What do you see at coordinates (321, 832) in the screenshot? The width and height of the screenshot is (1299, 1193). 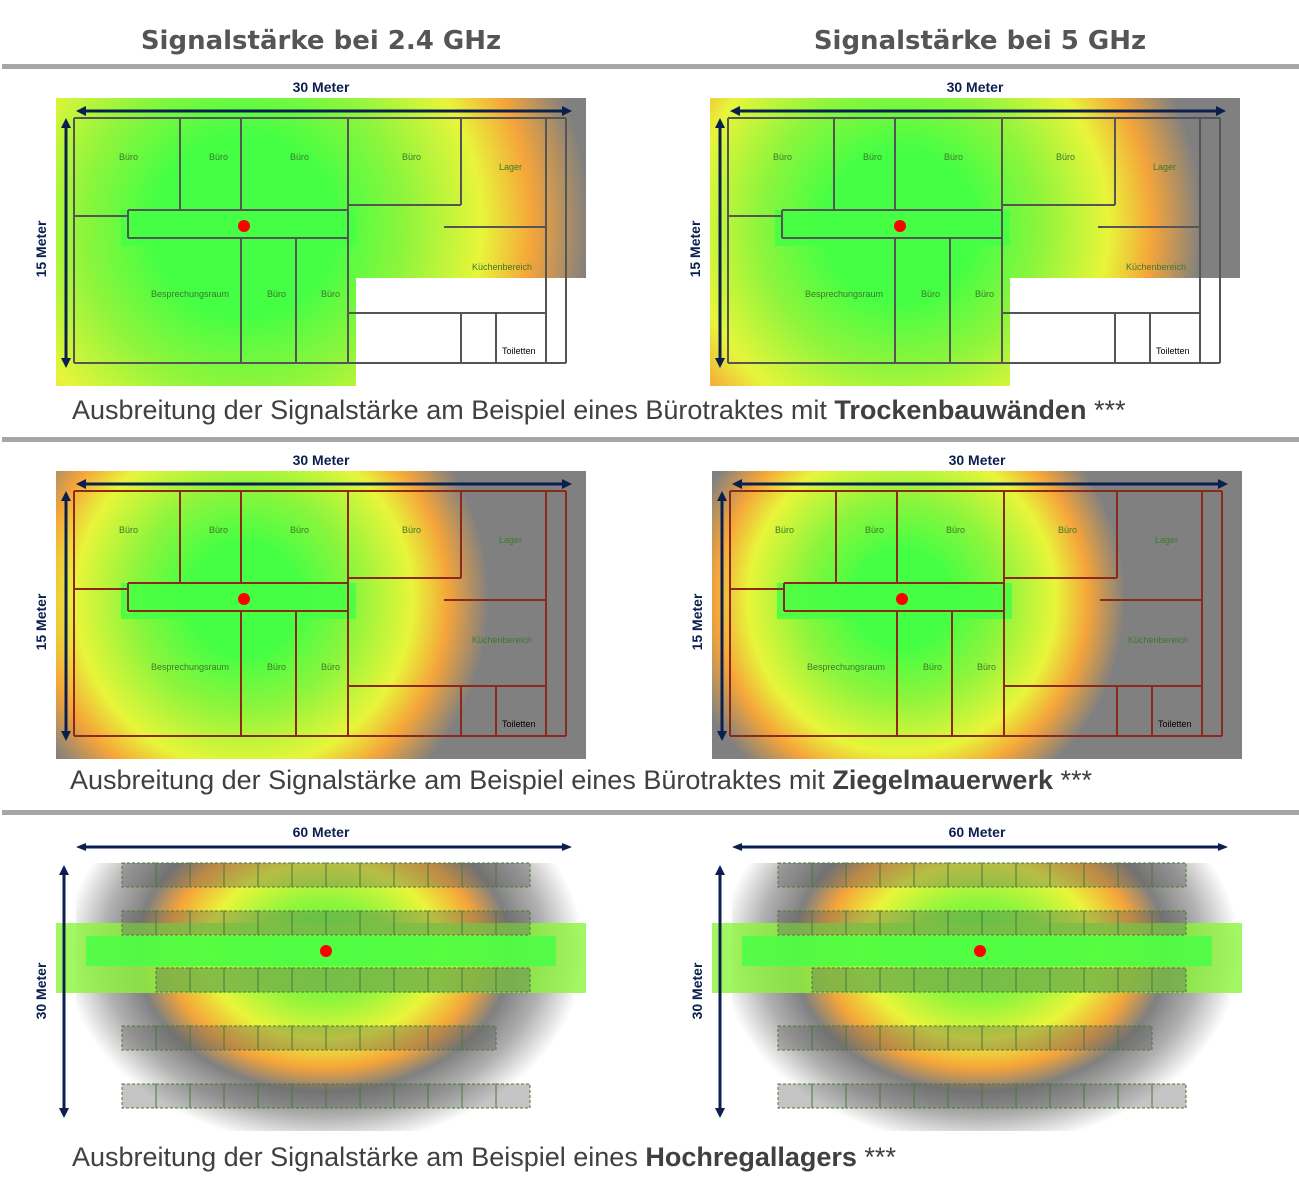 I see `width-label: 60 Meter` at bounding box center [321, 832].